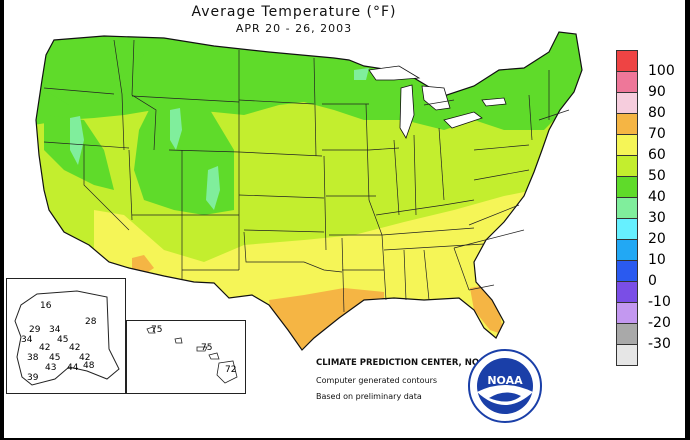 This screenshot has width=690, height=440. What do you see at coordinates (657, 197) in the screenshot?
I see `legend-label: 40` at bounding box center [657, 197].